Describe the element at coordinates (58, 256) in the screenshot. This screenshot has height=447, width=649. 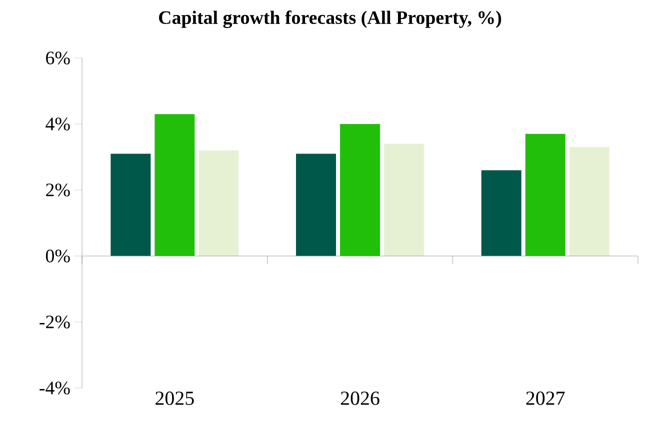
I see `y-tick-label: 0%` at that location.